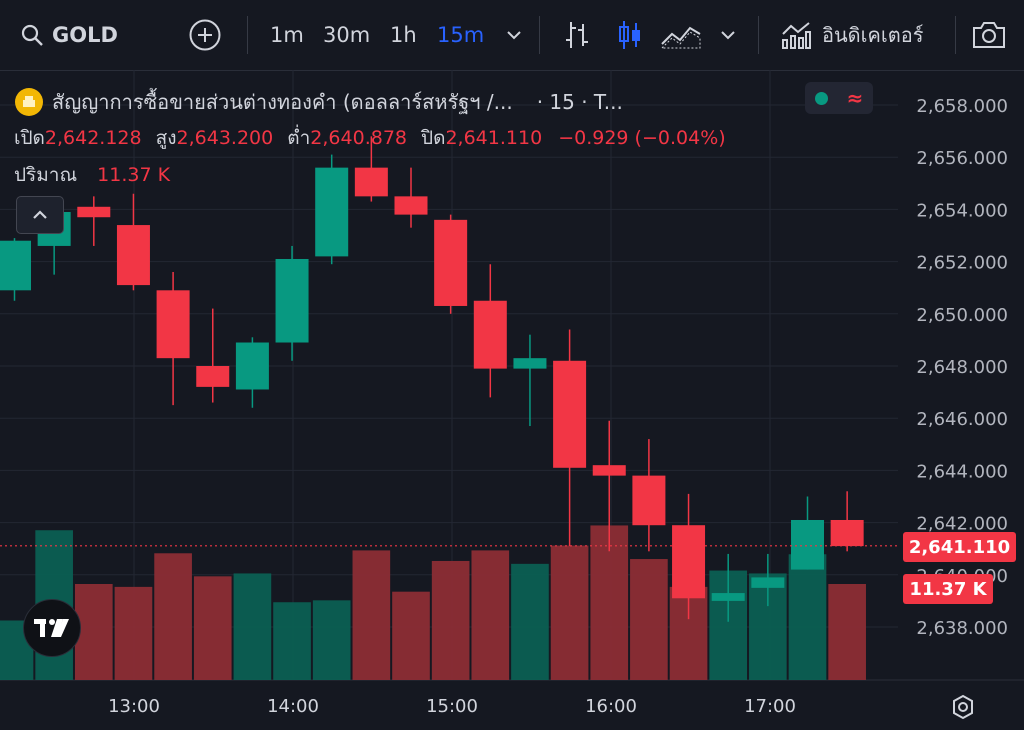  I want to click on gear-icon, so click(963, 707).